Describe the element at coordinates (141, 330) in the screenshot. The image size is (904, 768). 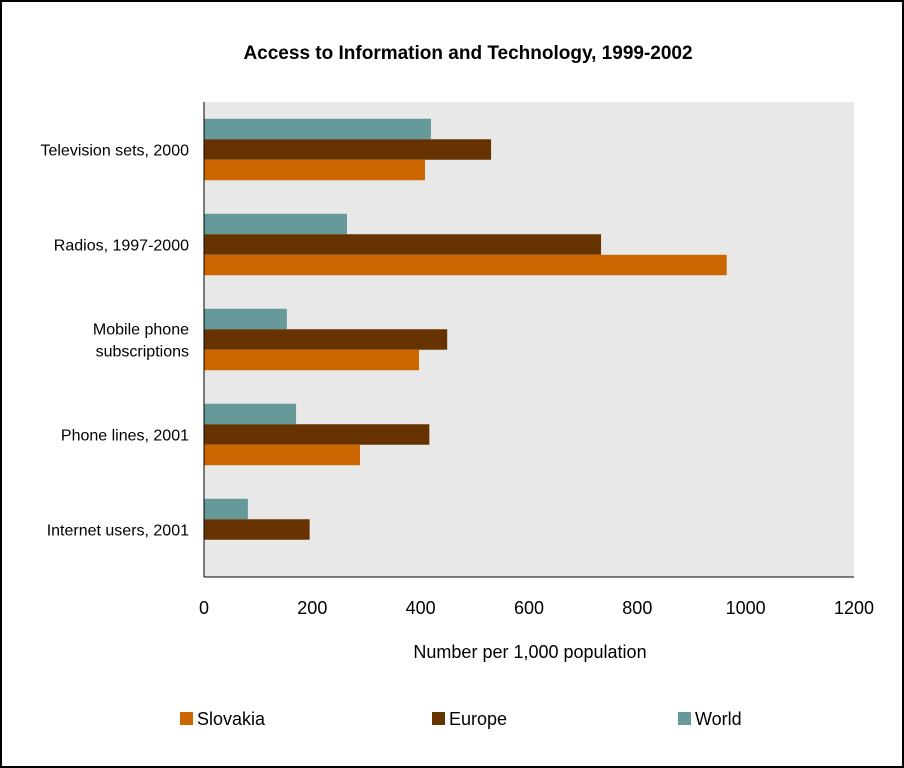
I see `y-tick-label: Mobile phone` at that location.